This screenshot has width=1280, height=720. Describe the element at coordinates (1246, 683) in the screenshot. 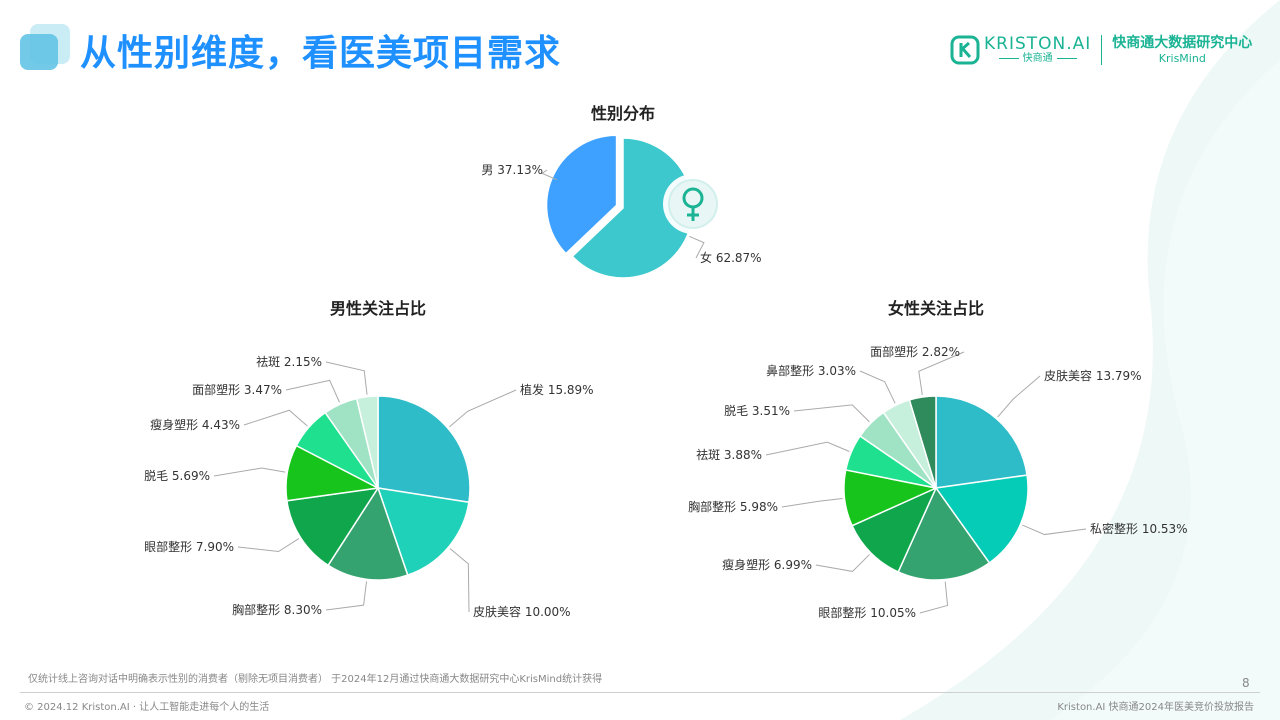

I see `page-number: 8` at that location.